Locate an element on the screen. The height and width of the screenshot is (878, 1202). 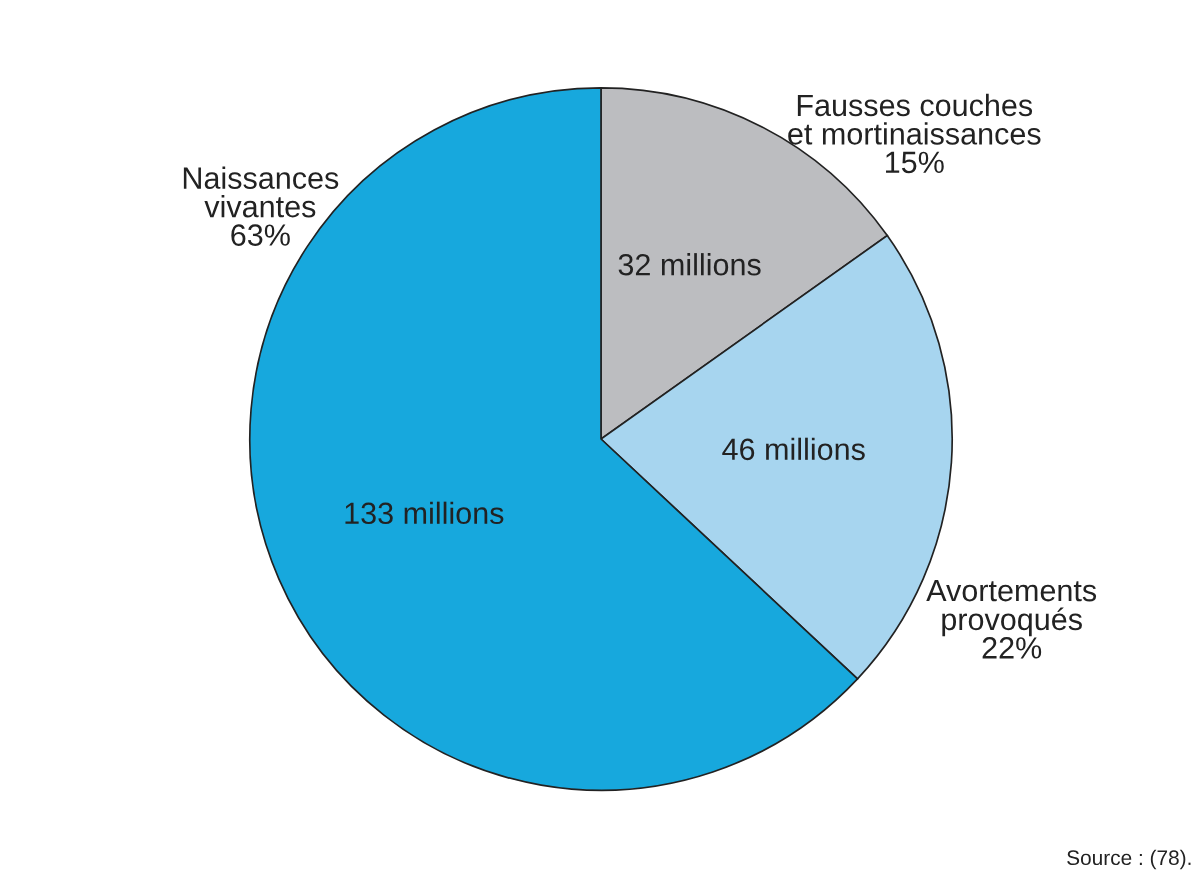
data-label: 32 millions is located at coordinates (689, 264).